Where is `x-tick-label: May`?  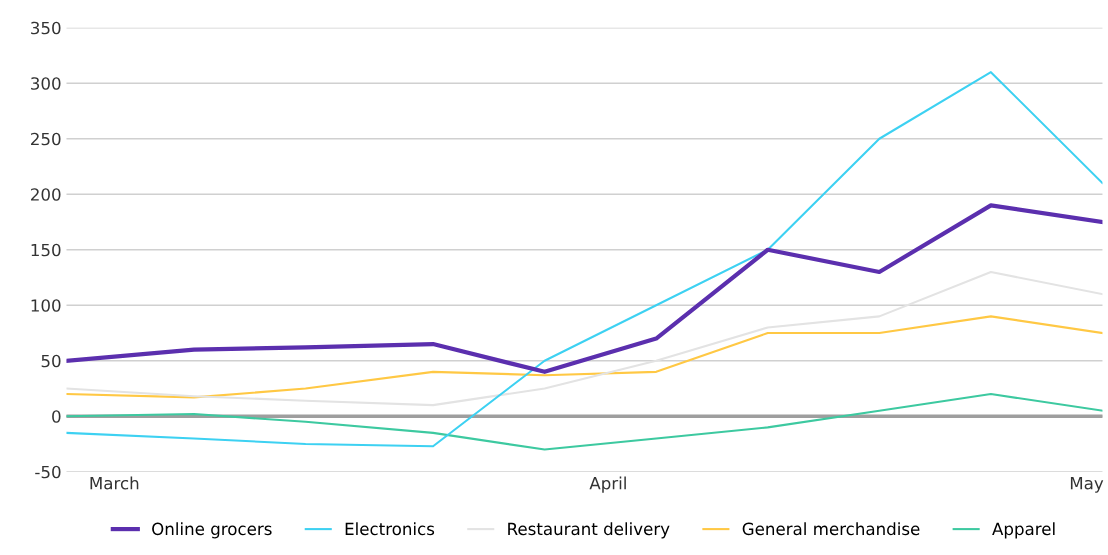
x-tick-label: May is located at coordinates (1087, 485).